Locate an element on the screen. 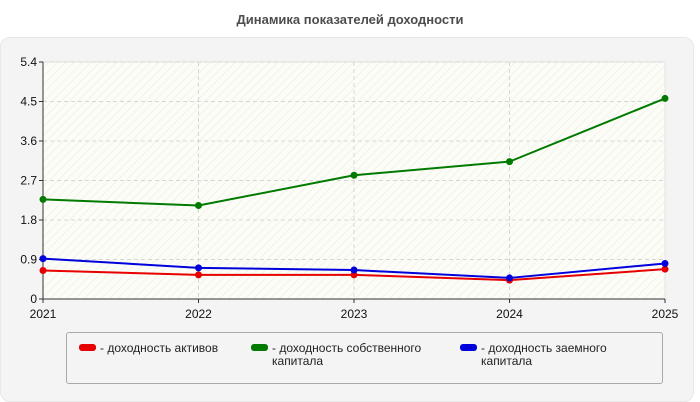 This screenshot has height=402, width=700. legend-label-equity: - доходность собственного капитала is located at coordinates (347, 354).